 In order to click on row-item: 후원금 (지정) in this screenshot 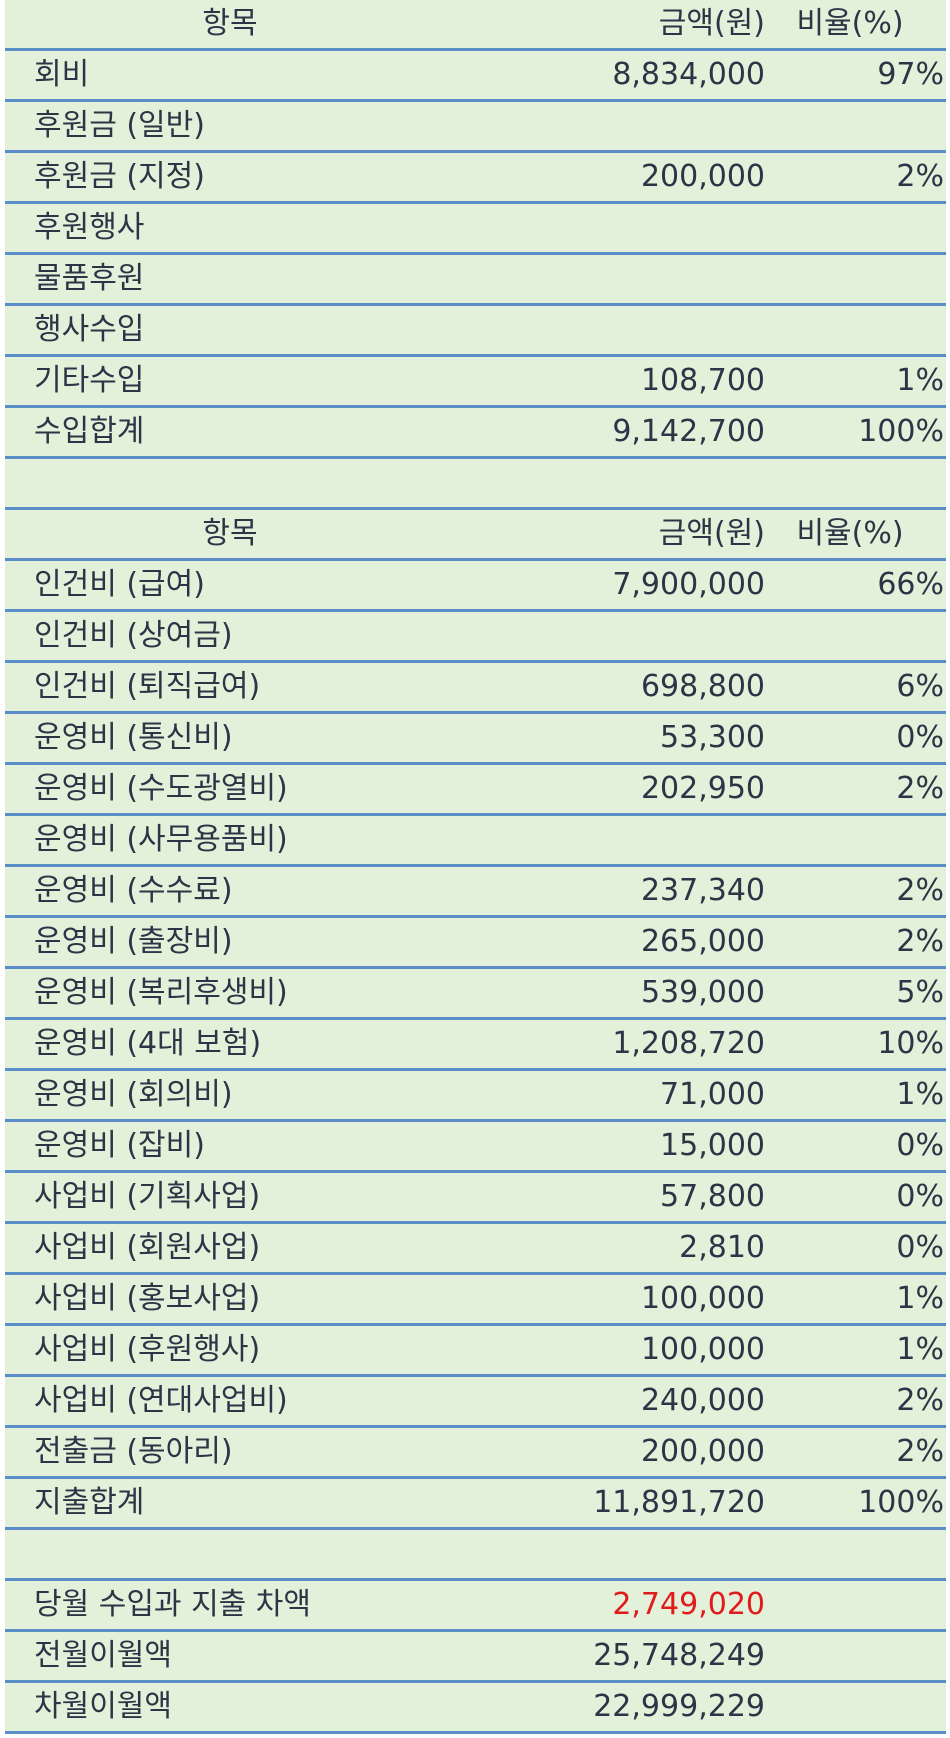, I will do `click(119, 176)`.